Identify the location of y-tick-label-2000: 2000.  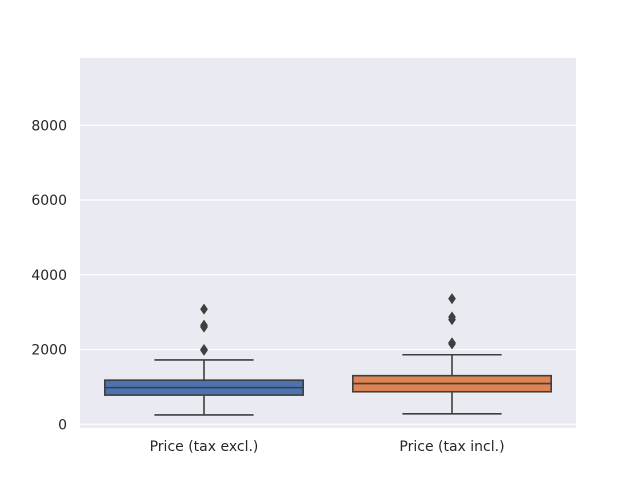
(49, 351).